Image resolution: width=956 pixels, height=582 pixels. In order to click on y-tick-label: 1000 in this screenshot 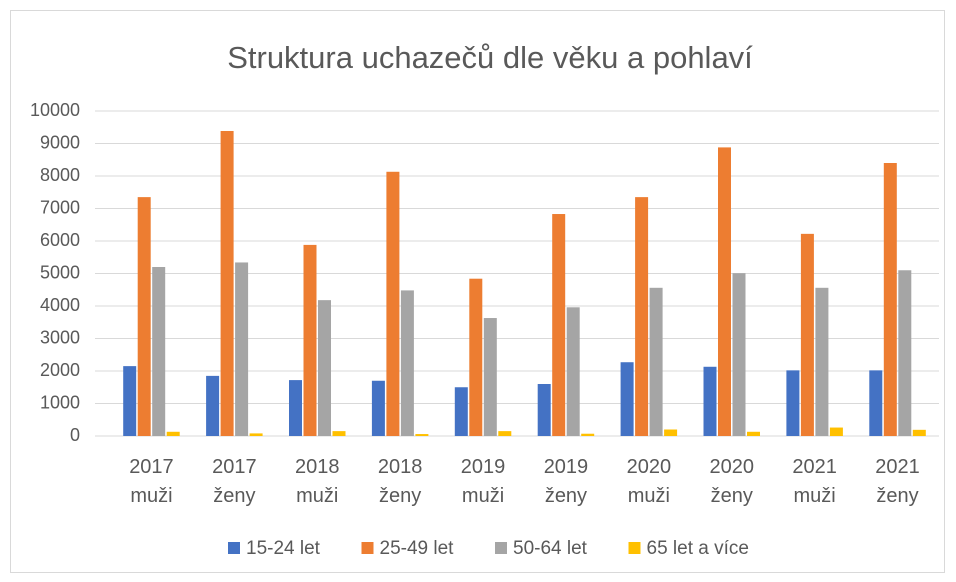, I will do `click(60, 402)`.